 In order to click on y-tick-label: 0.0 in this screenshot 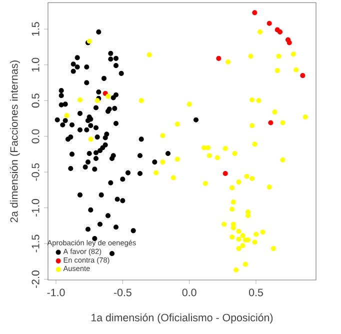, I will do `click(36, 136)`.